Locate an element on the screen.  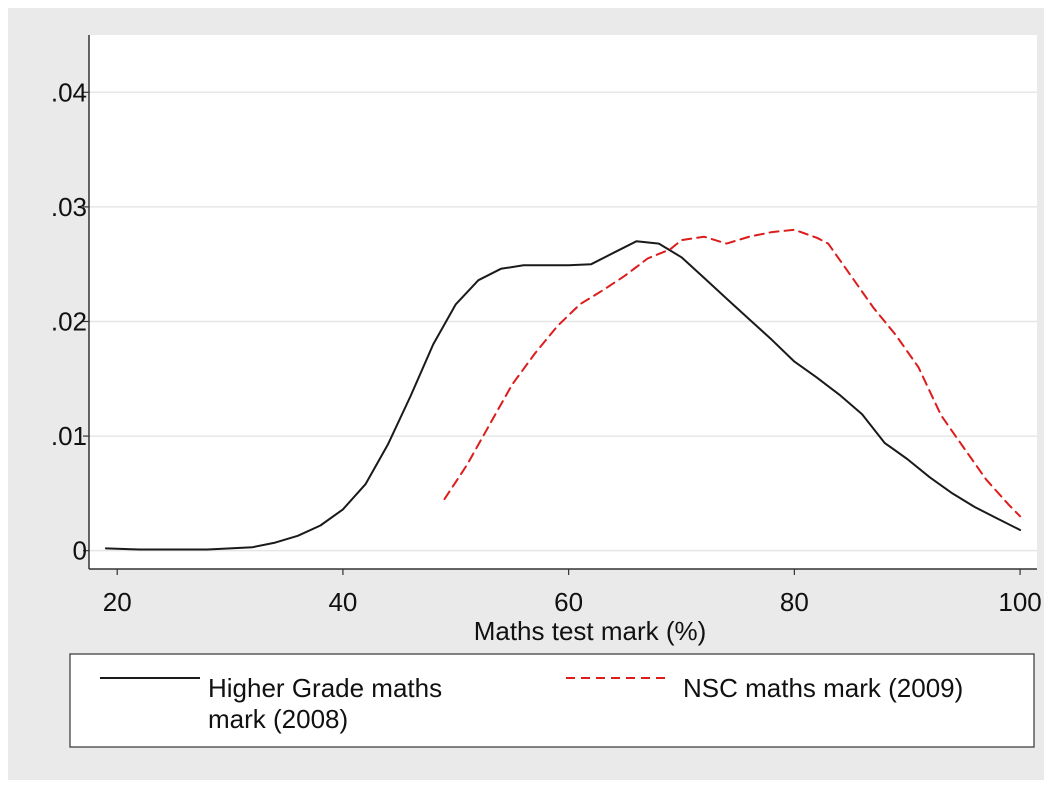
y-tick-label-0: 0 is located at coordinates (80, 551).